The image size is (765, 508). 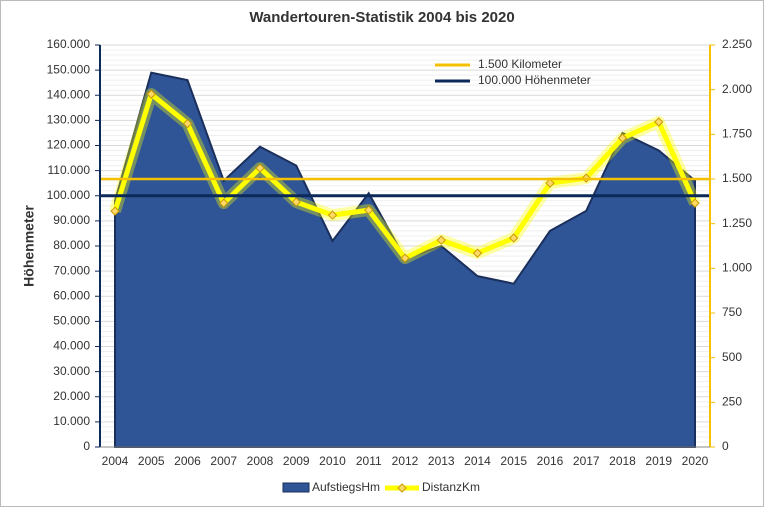 I want to click on y-tick-label: 160.000, so click(x=69, y=44).